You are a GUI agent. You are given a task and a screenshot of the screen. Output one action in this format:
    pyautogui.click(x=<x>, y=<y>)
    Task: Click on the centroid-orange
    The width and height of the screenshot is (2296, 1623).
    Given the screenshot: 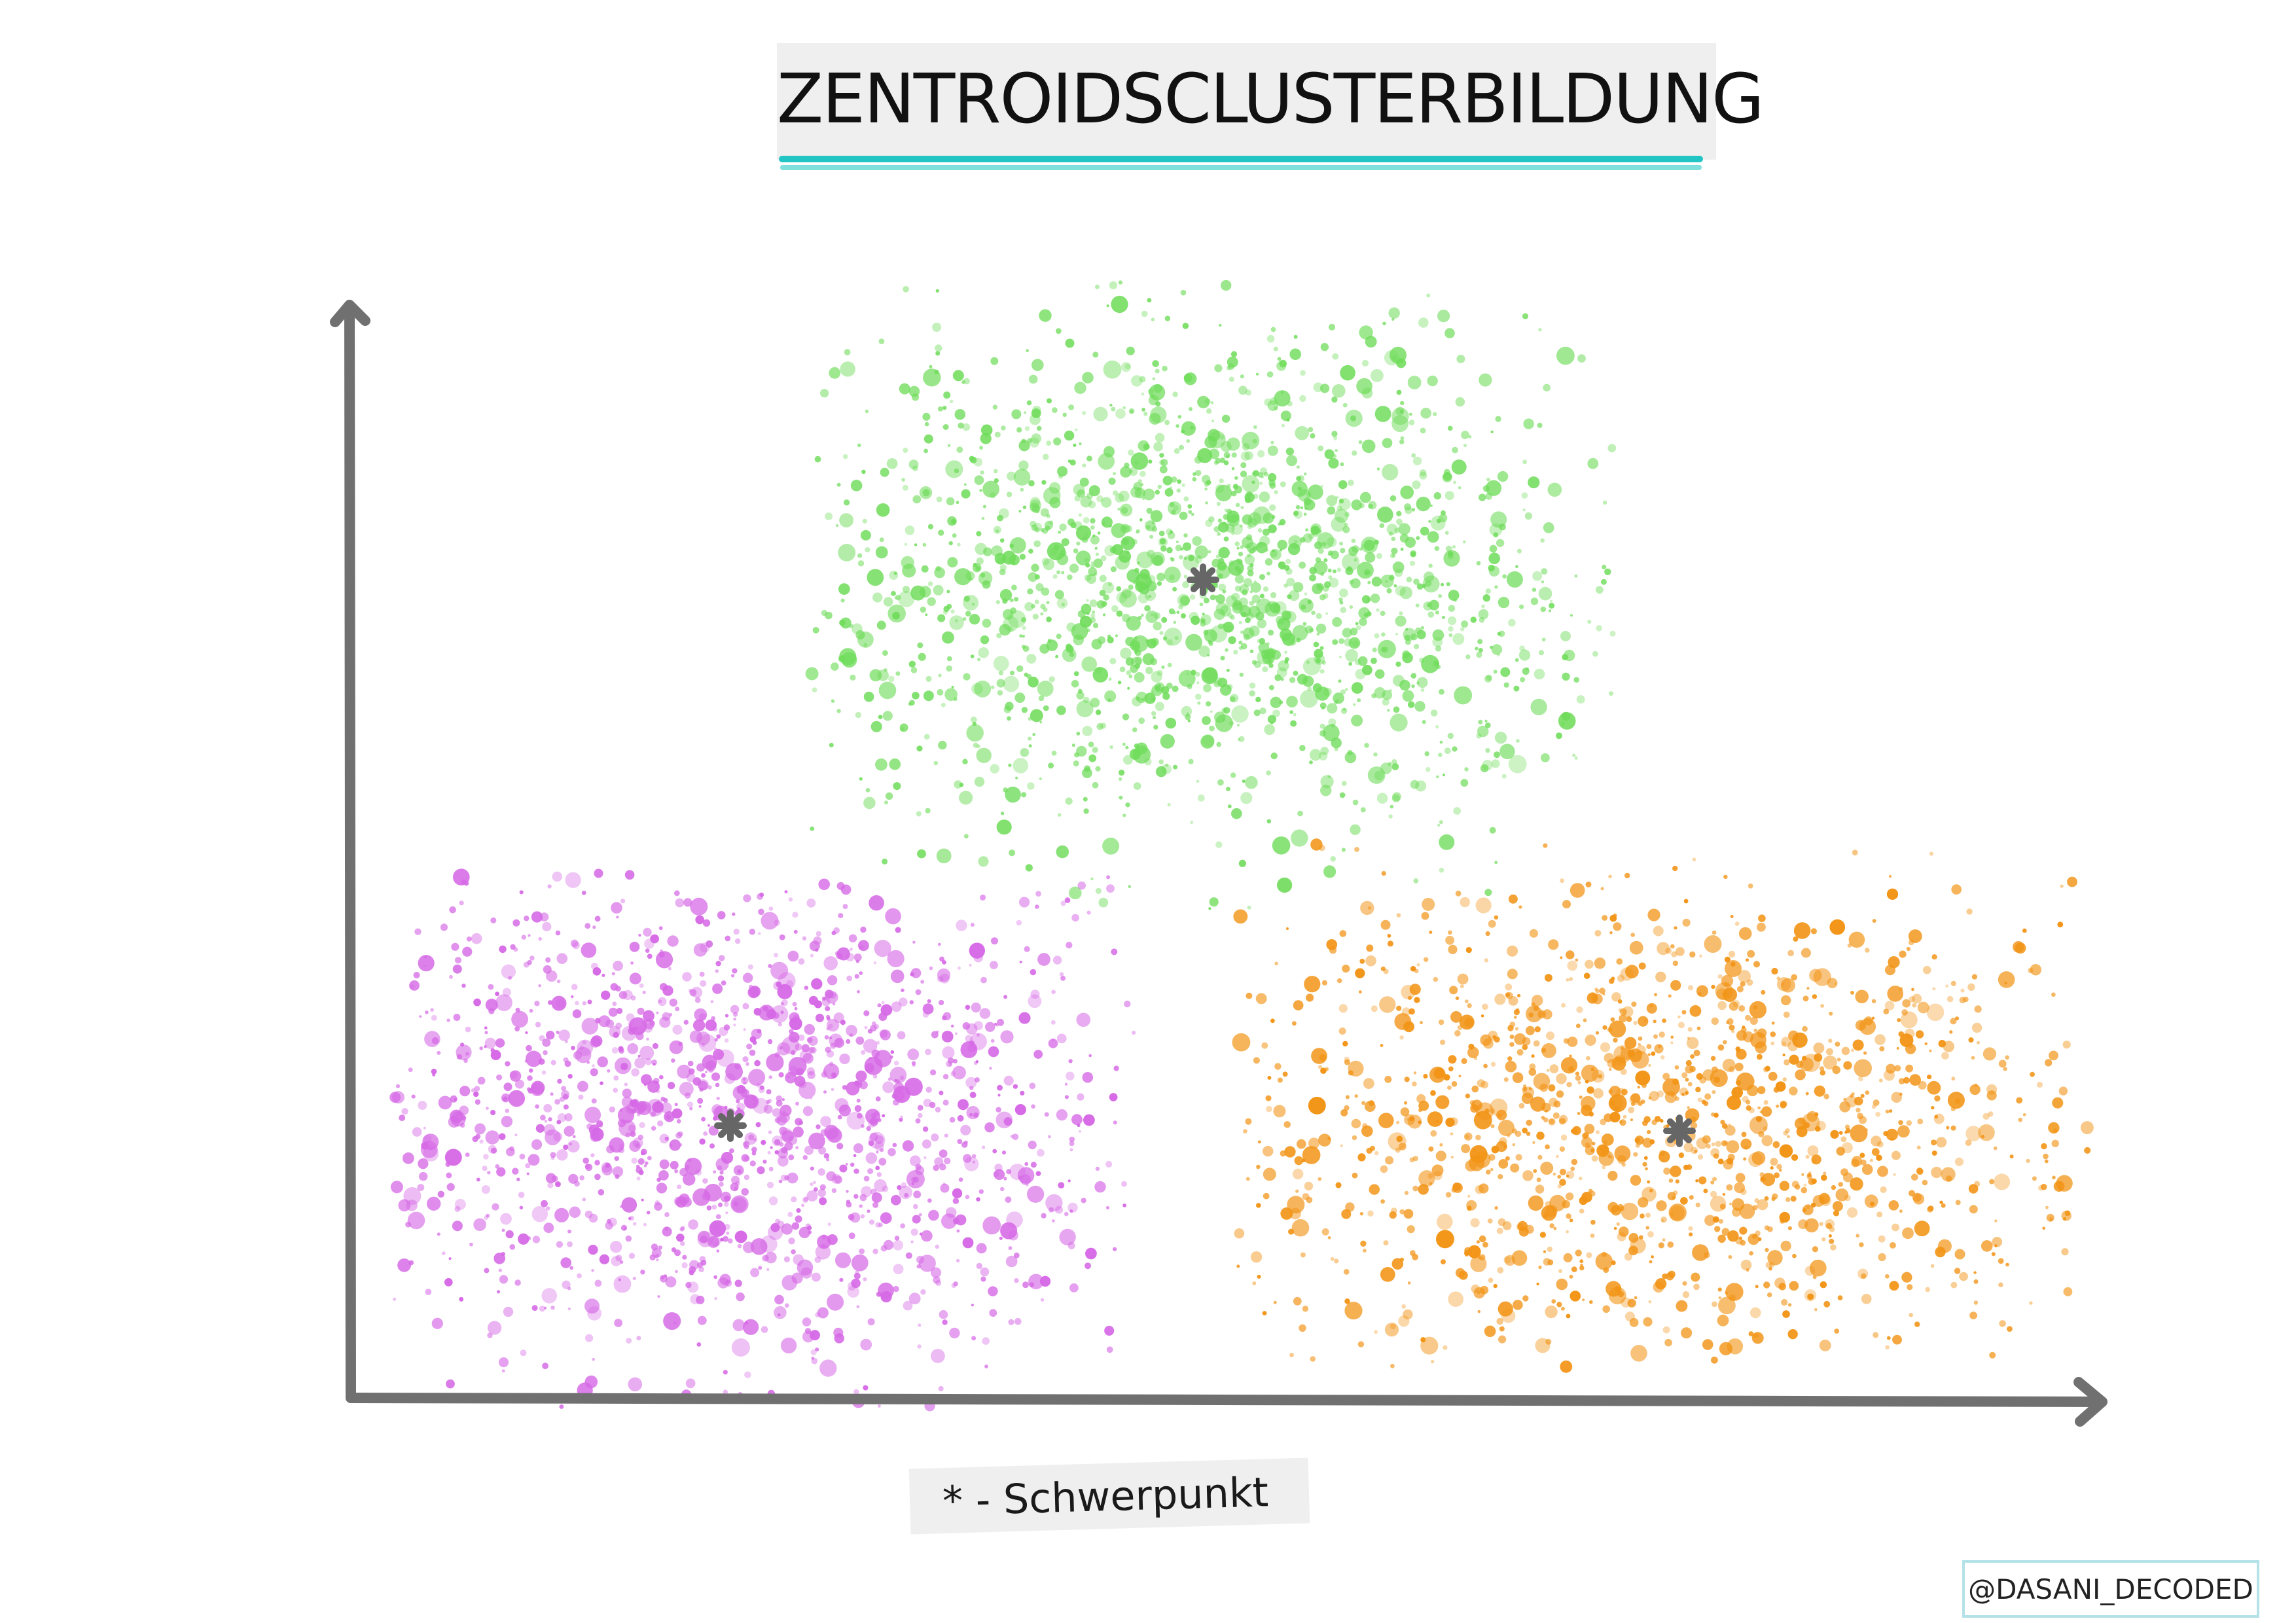 What is the action you would take?
    pyautogui.click(x=1679, y=1131)
    